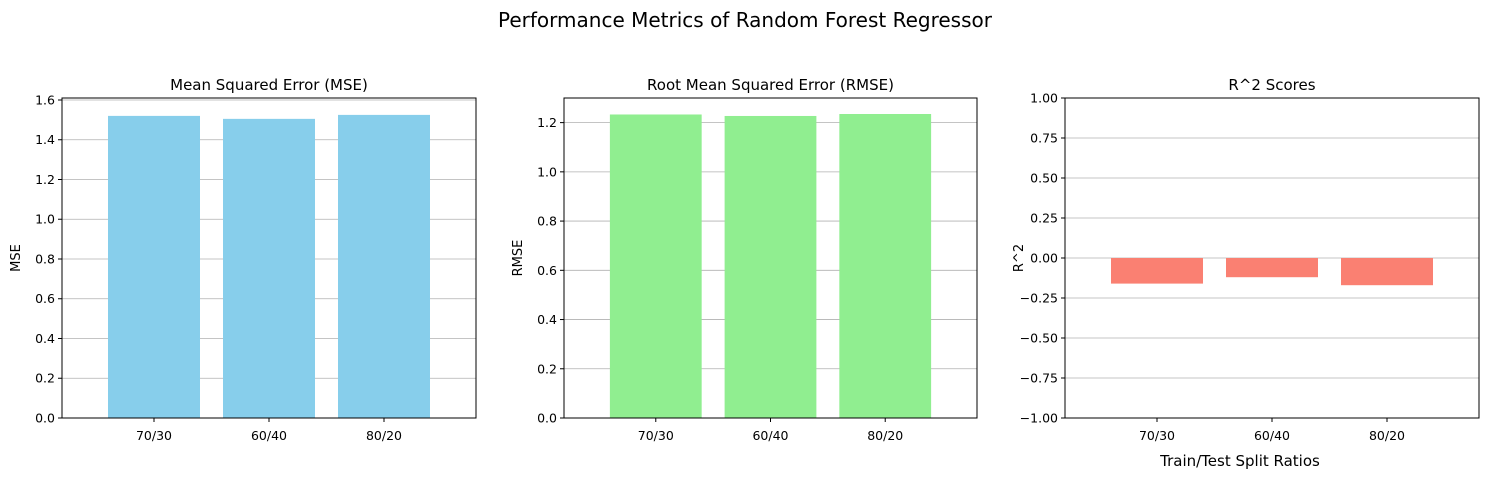 This screenshot has height=480, width=1490. What do you see at coordinates (547, 418) in the screenshot?
I see `y-tick-label-1-0: 0.0` at bounding box center [547, 418].